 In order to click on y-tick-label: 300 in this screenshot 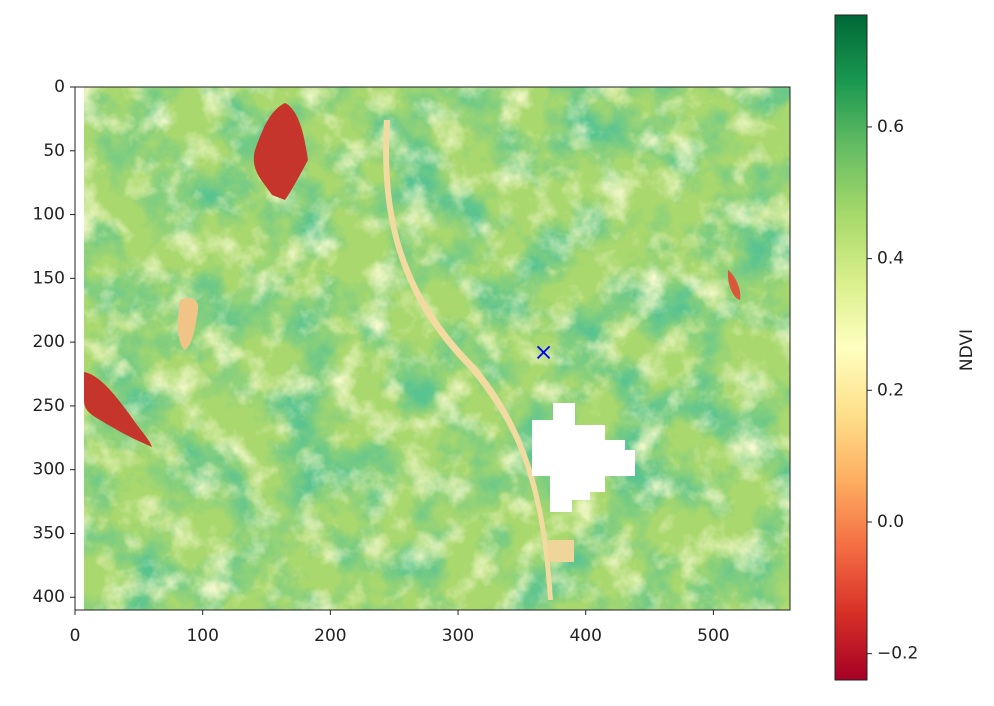, I will do `click(49, 470)`.